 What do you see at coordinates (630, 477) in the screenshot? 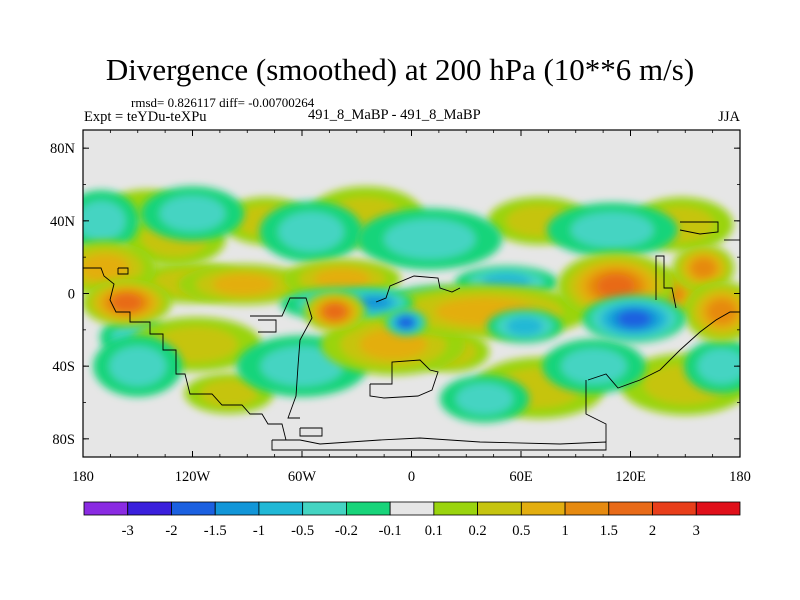
I see `x-tick-label: 120E` at bounding box center [630, 477].